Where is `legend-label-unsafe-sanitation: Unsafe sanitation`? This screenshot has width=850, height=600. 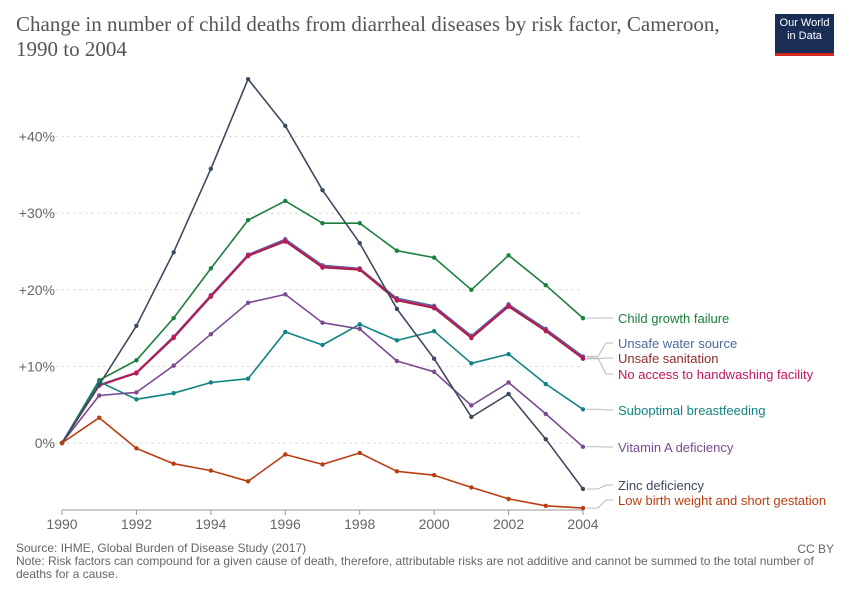 legend-label-unsafe-sanitation: Unsafe sanitation is located at coordinates (668, 358).